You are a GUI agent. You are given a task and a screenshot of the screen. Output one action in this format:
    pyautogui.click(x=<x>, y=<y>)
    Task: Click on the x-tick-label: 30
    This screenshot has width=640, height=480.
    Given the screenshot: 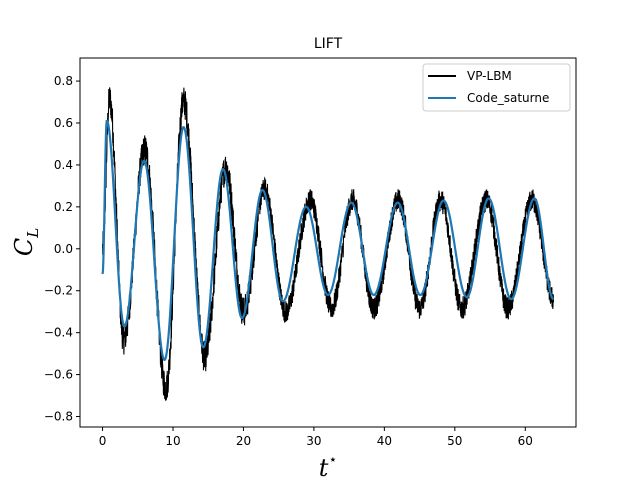 What is the action you would take?
    pyautogui.click(x=313, y=441)
    